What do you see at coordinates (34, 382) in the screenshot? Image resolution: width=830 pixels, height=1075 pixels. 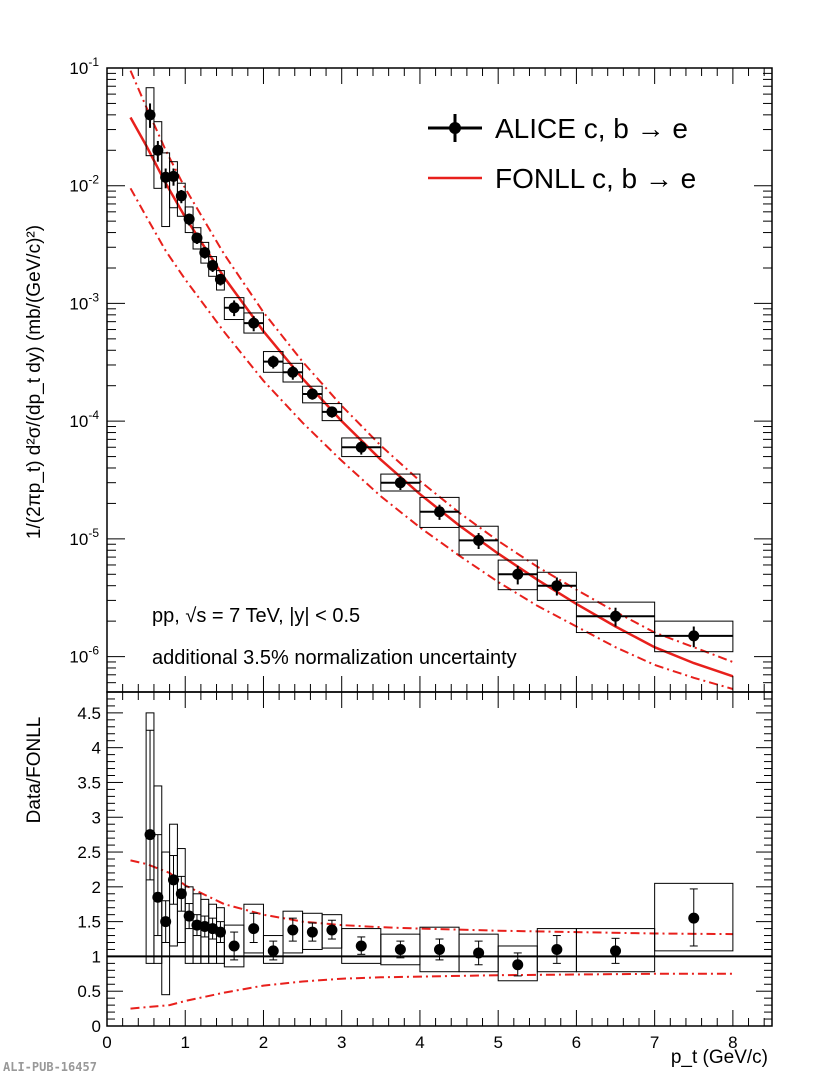 I see `spectrum-y-axis-title: 1/(2πp_t) d²σ/(dp_t dy) (mb/(GeV/c)²)` at bounding box center [34, 382].